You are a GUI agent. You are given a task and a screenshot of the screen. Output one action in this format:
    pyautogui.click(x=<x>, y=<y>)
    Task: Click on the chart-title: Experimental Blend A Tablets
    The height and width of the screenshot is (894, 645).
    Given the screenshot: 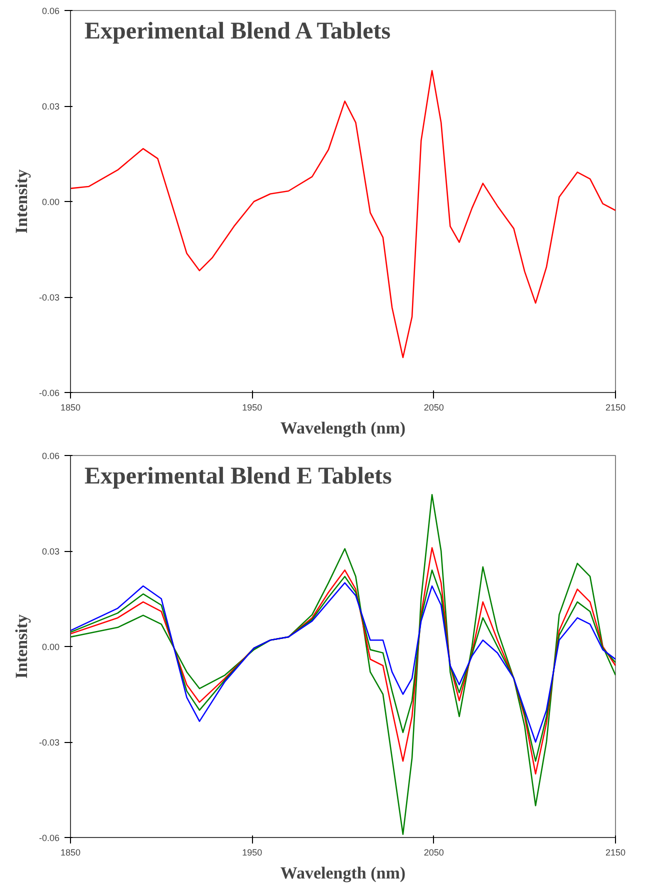 What is the action you would take?
    pyautogui.click(x=237, y=31)
    